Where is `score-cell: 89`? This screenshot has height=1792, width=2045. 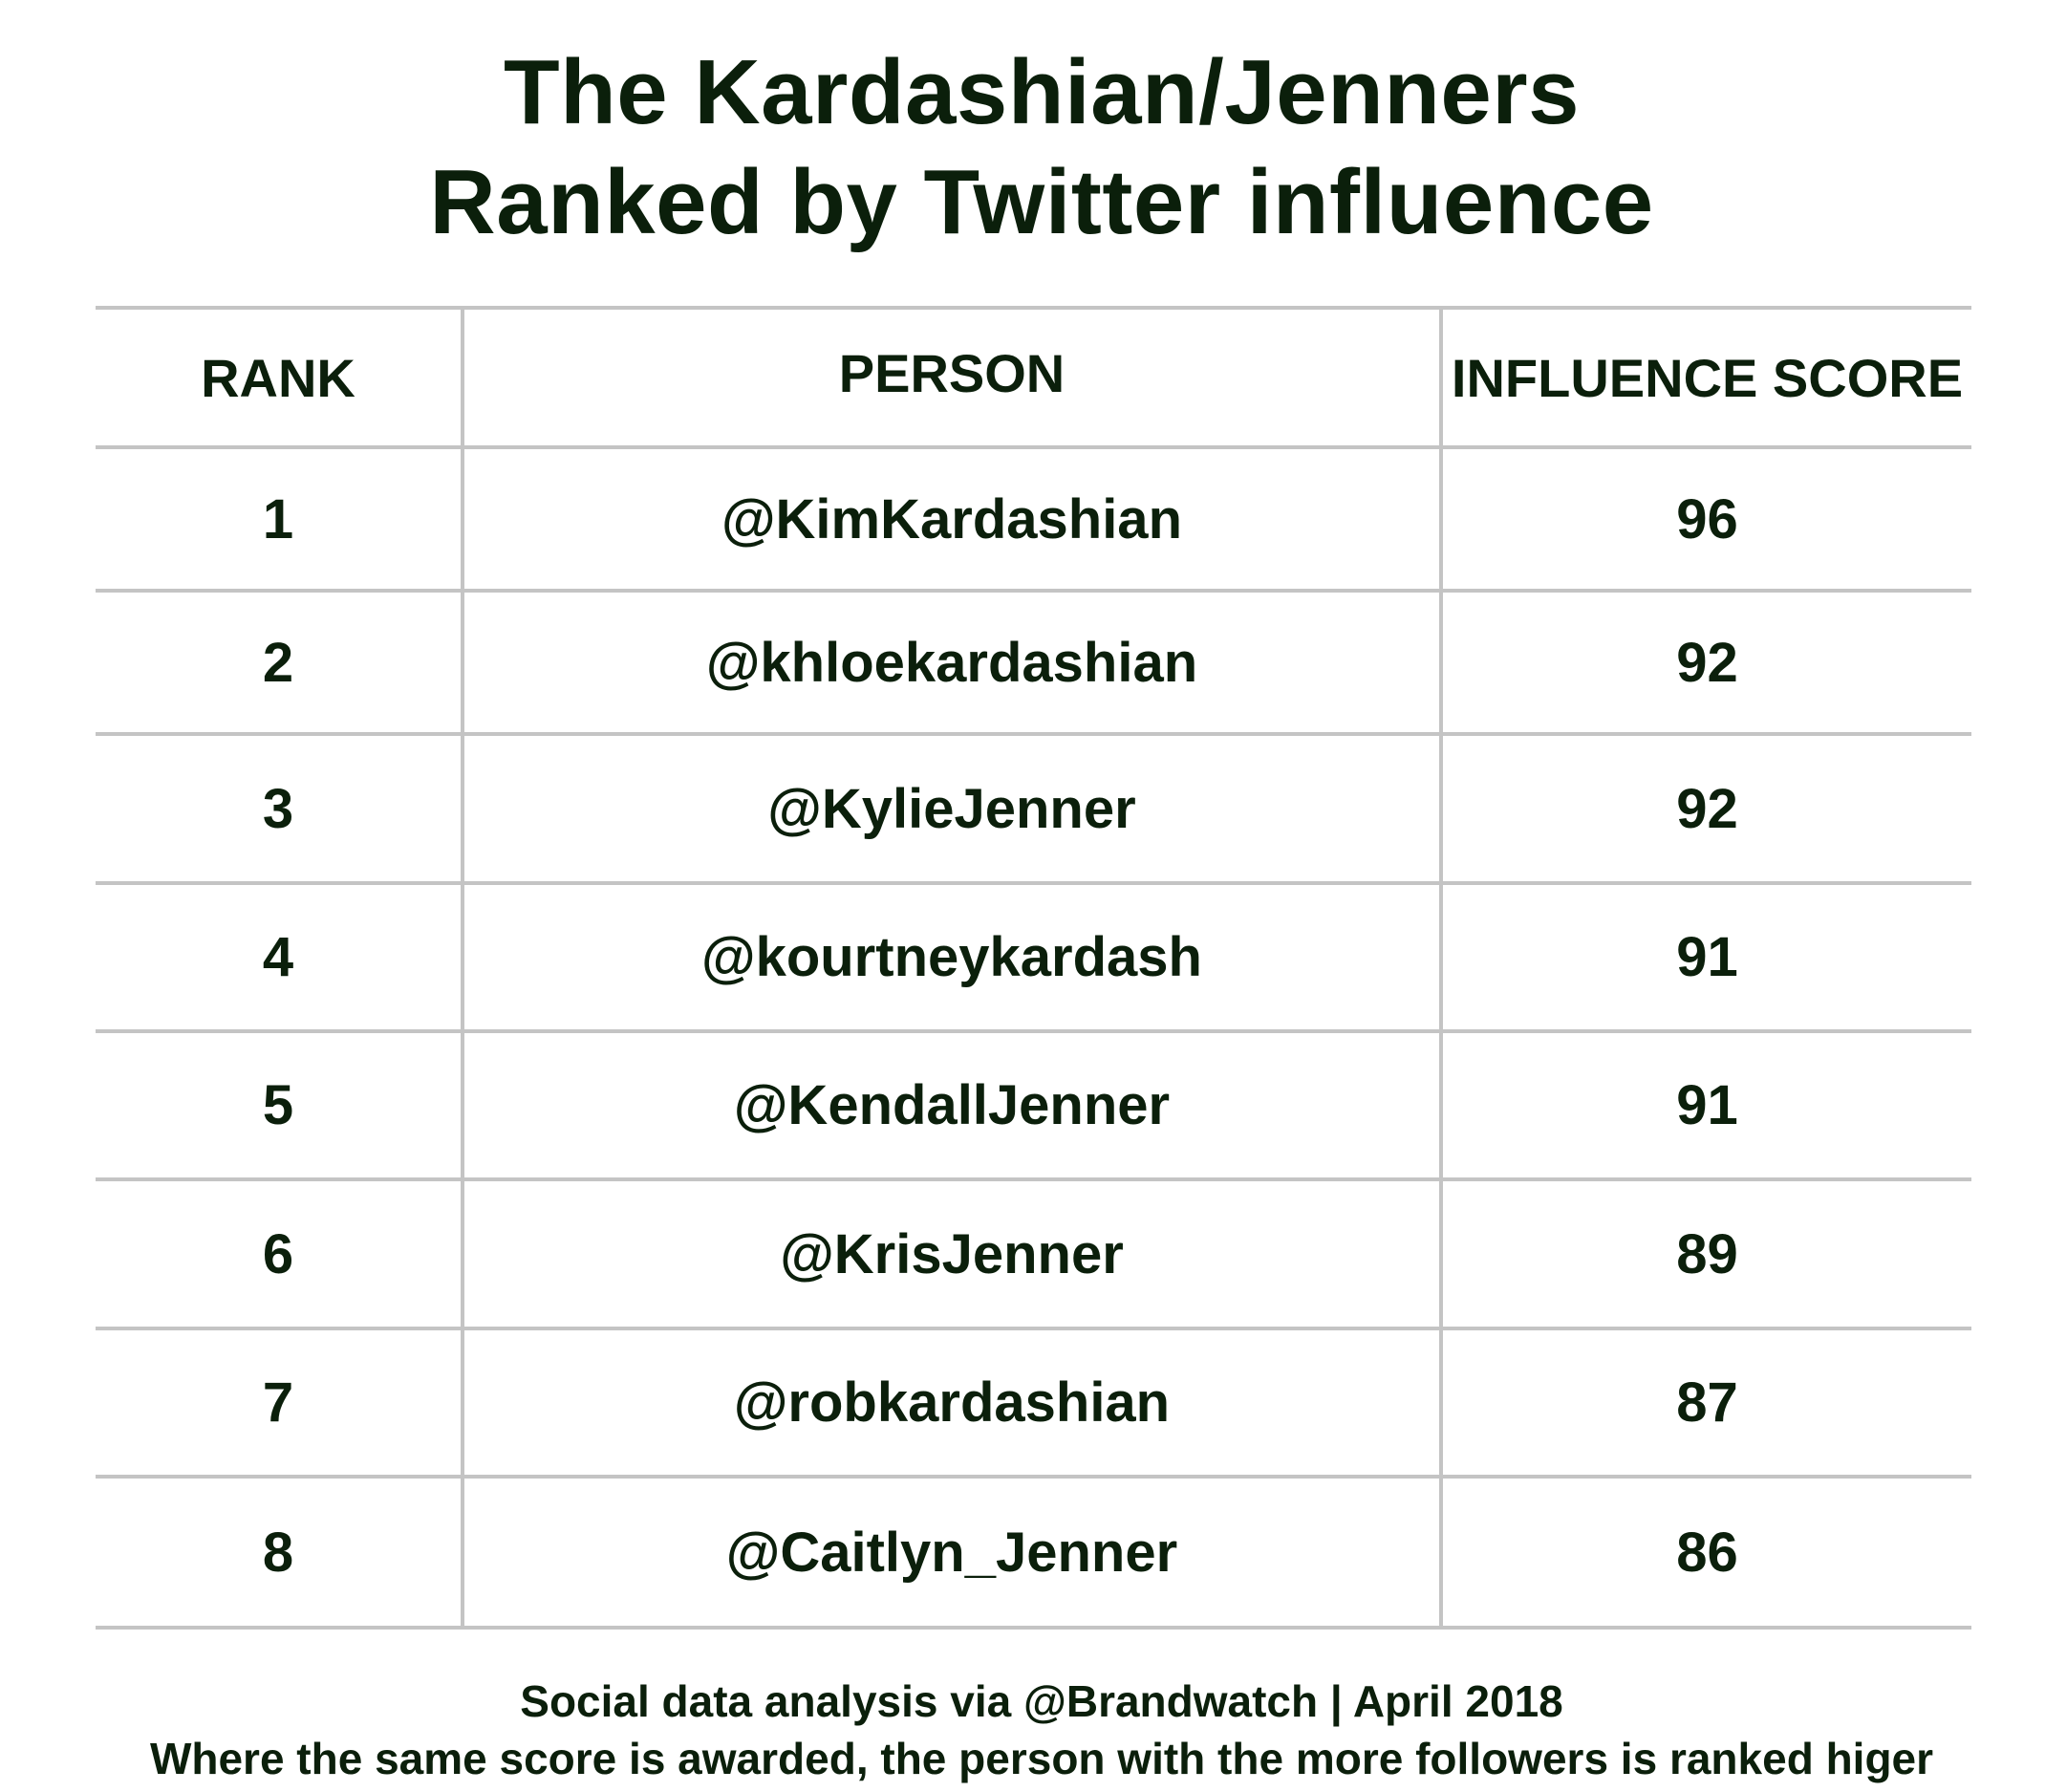
score-cell: 89 is located at coordinates (1707, 1253).